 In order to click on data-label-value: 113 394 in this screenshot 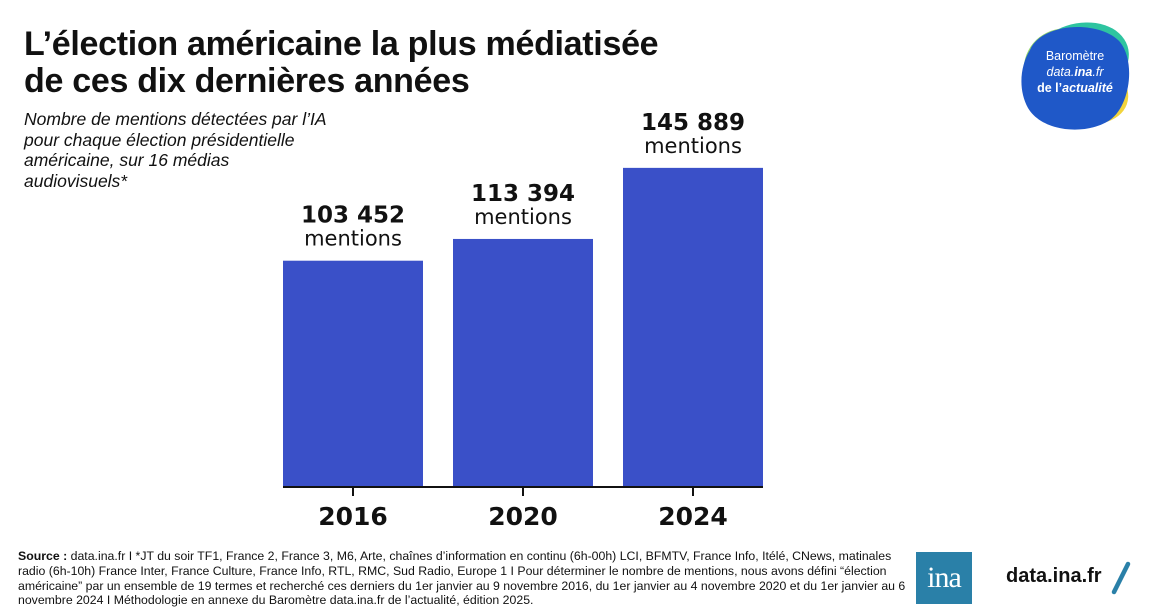, I will do `click(523, 194)`.